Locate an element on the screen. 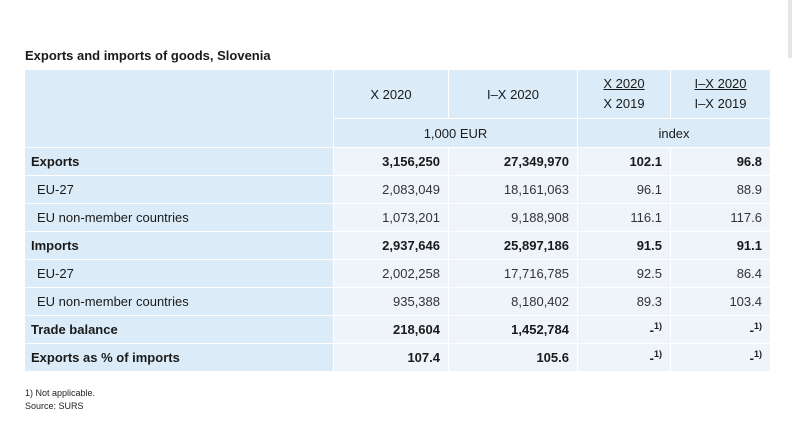 The height and width of the screenshot is (442, 792). table-row: Exports 3,156,250 27,349,970 102.1 96.8 is located at coordinates (397, 161).